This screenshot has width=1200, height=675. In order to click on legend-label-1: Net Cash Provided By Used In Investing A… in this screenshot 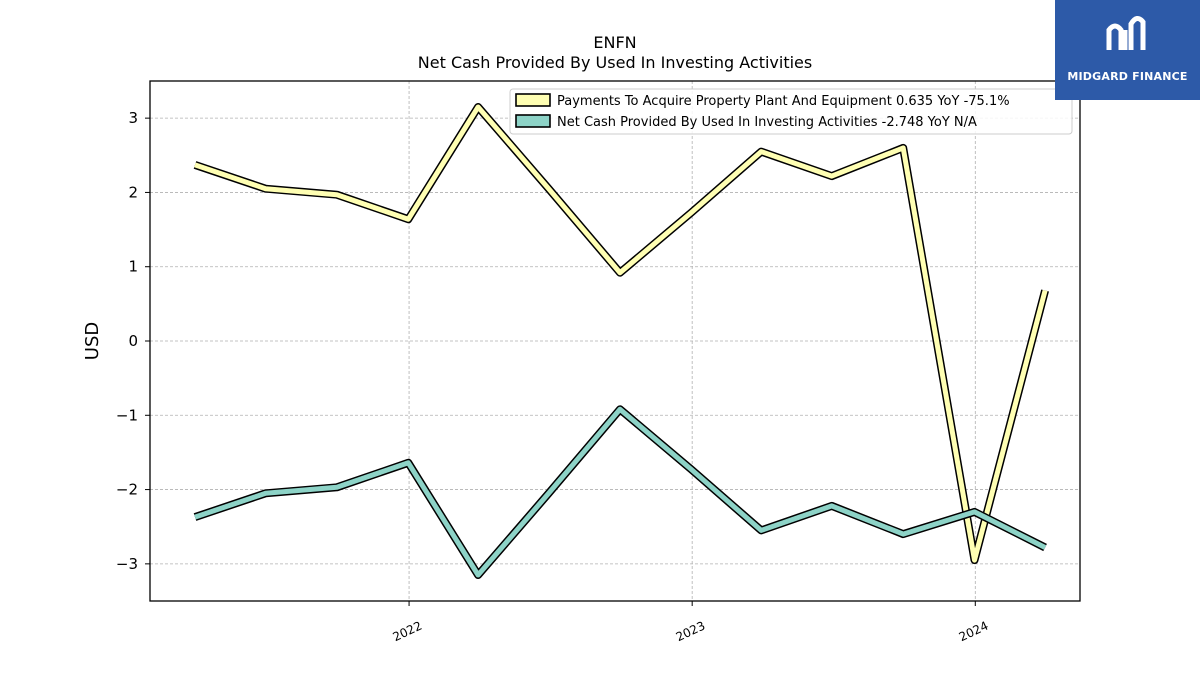, I will do `click(767, 122)`.